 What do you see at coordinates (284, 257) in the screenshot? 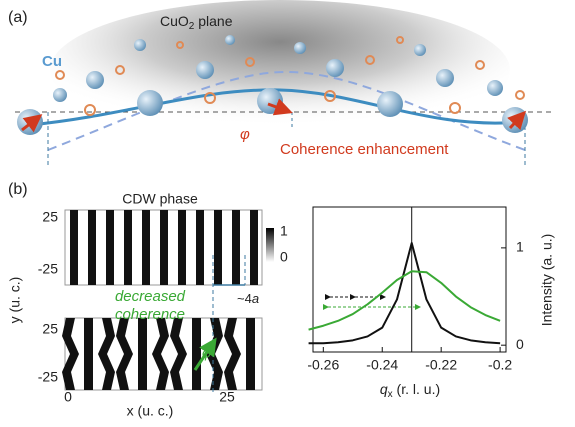
I see `colorbar-tick: 0` at bounding box center [284, 257].